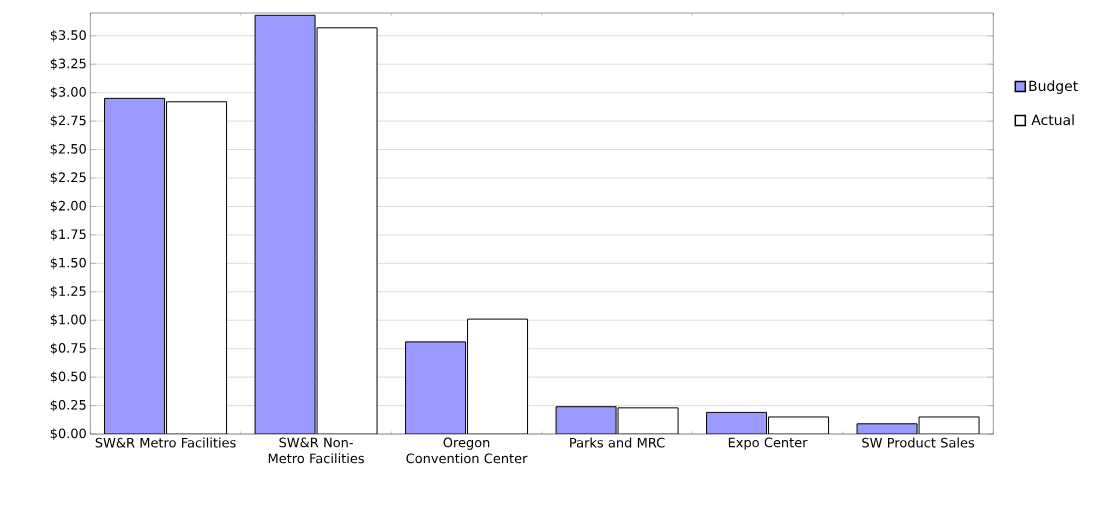 The height and width of the screenshot is (508, 1103). What do you see at coordinates (68, 149) in the screenshot?
I see `y-tick-label: $2.50` at bounding box center [68, 149].